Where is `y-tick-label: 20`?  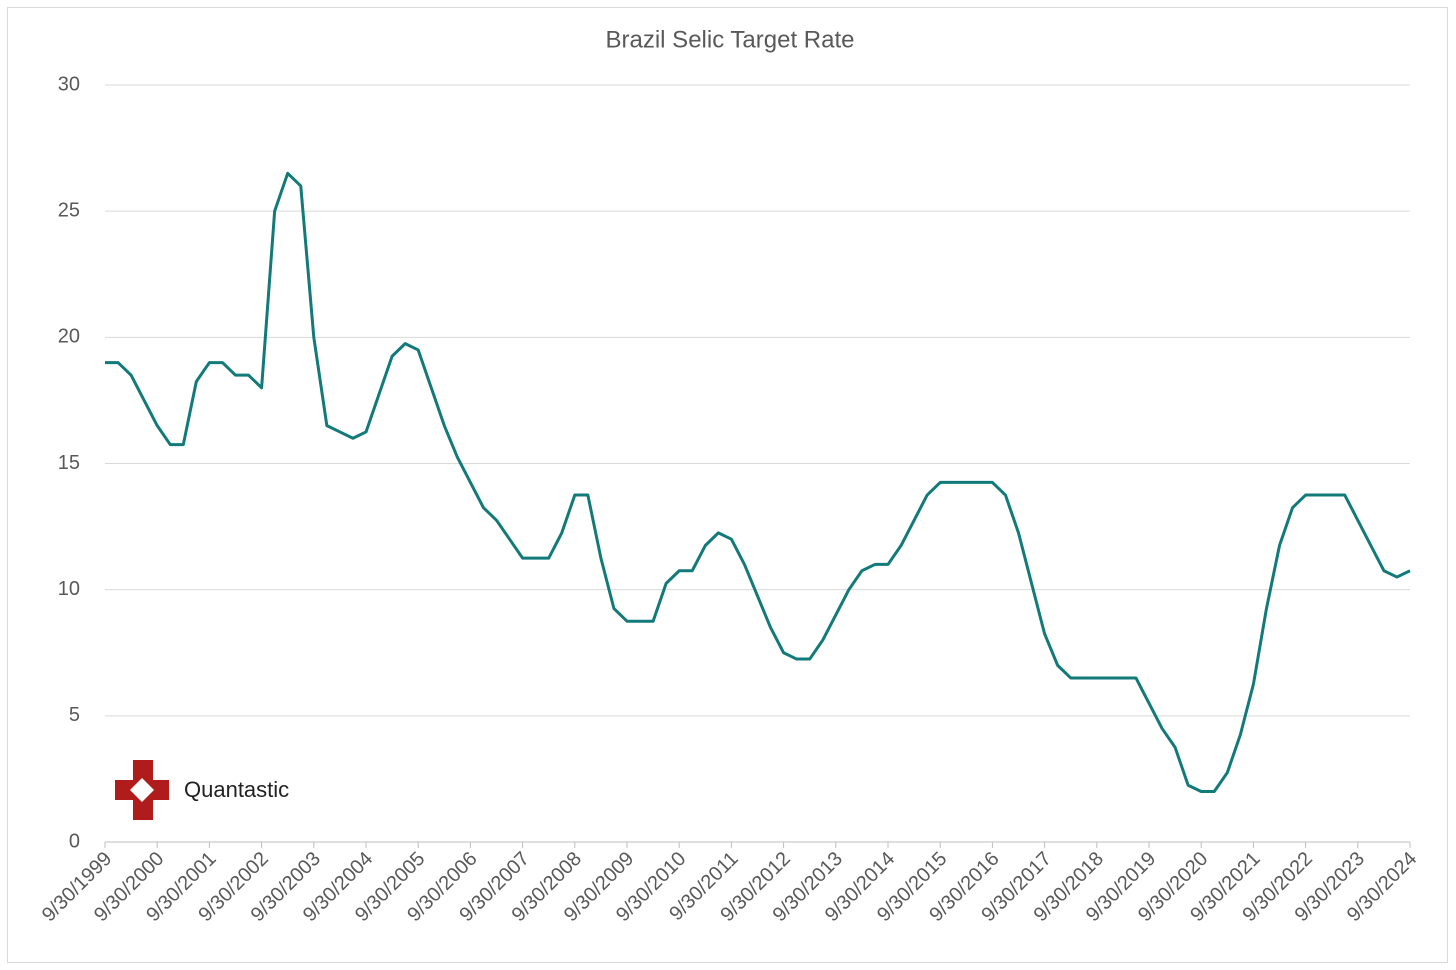
y-tick-label: 20 is located at coordinates (69, 337).